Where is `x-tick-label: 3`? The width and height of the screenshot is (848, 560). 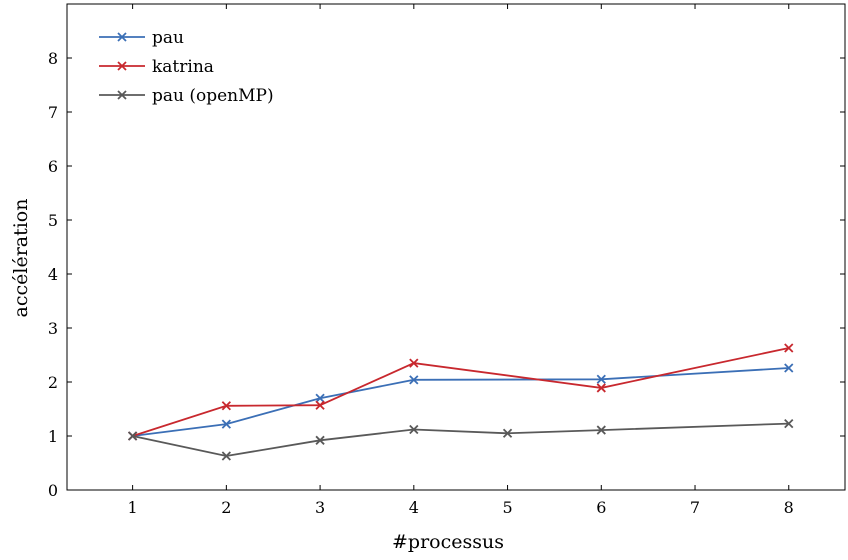
x-tick-label: 3 is located at coordinates (320, 507).